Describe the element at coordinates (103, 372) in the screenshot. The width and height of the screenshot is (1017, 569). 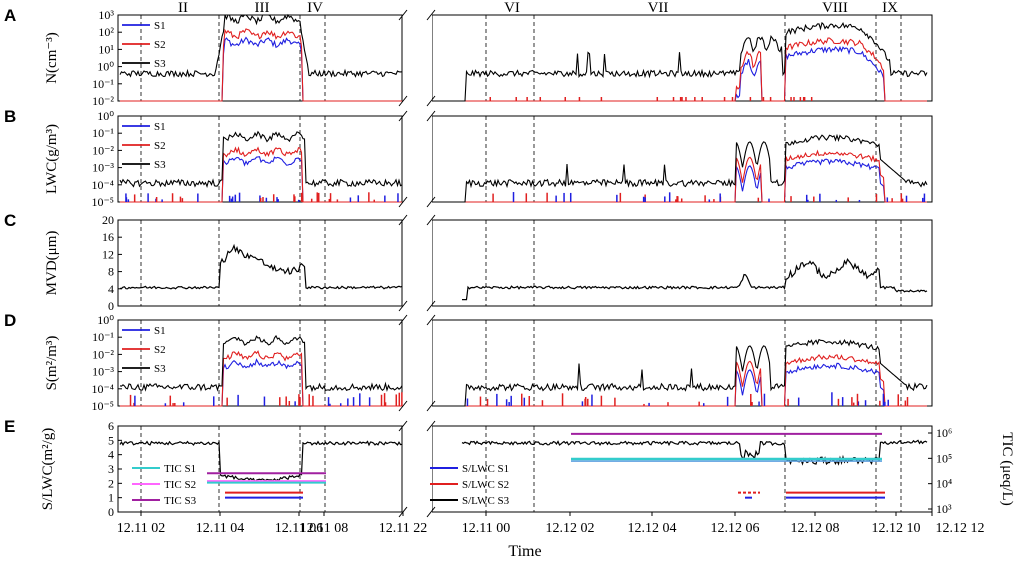
I see `y-tick-label: 10⁻³` at that location.